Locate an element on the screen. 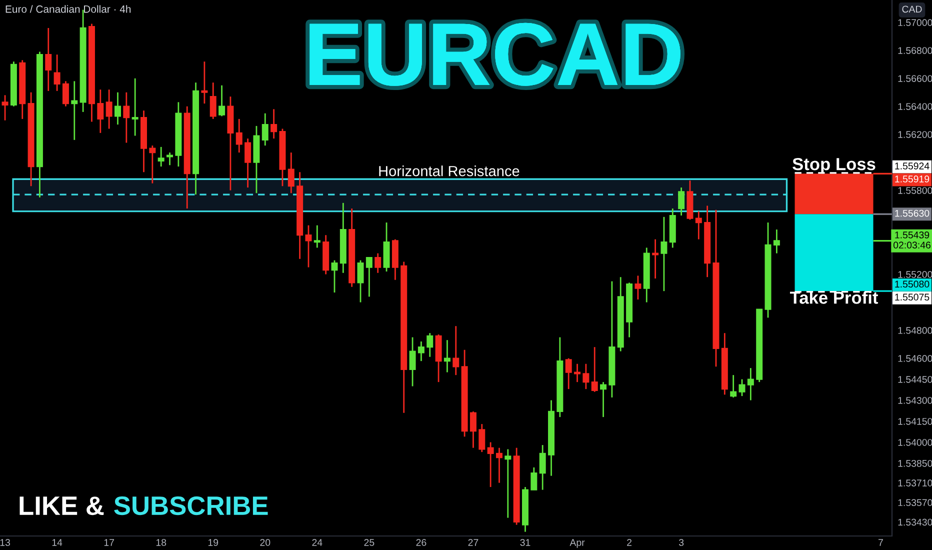 This screenshot has width=932, height=550. x-tick-label: 27 is located at coordinates (473, 542).